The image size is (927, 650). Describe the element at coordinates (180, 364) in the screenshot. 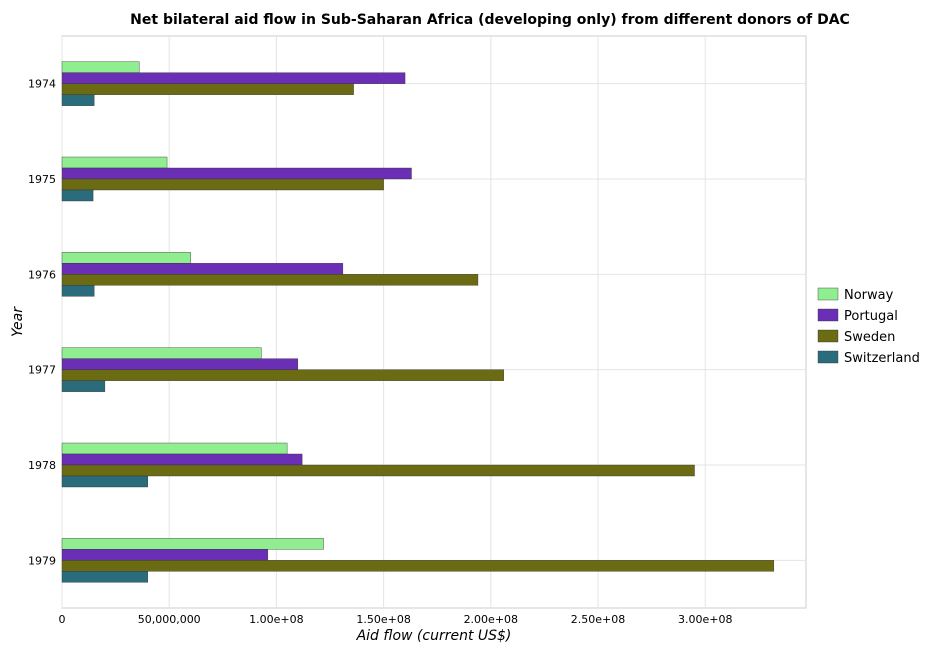

I see `bar-portugal-1977` at that location.